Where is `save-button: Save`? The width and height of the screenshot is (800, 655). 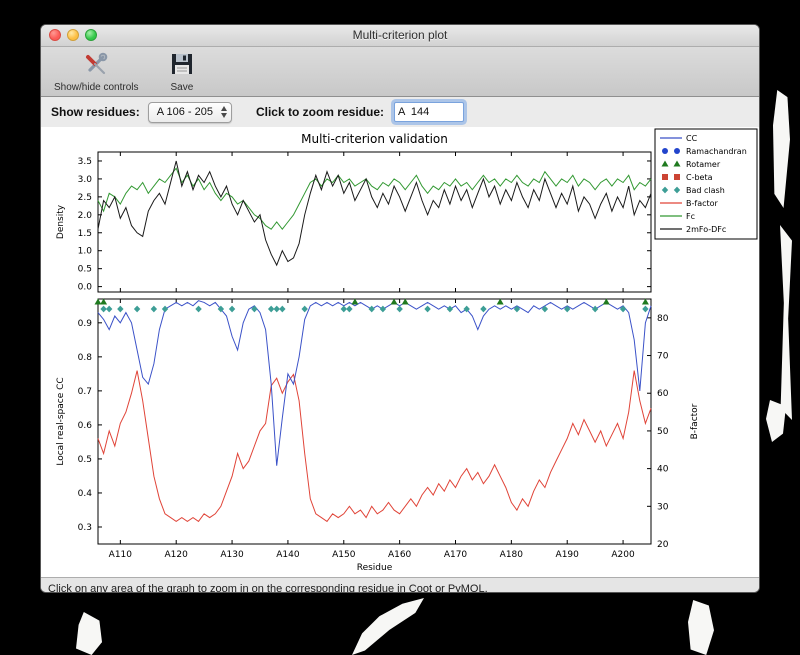 save-button: Save is located at coordinates (182, 72).